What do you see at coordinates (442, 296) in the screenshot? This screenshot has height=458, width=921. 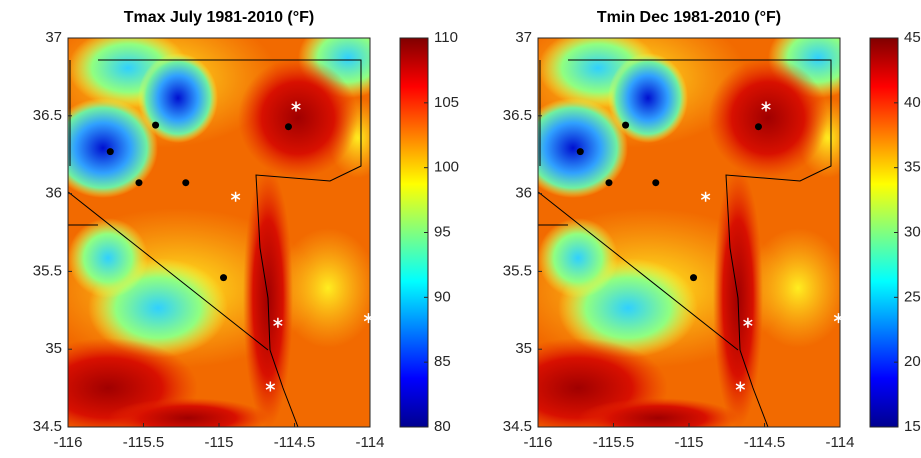 I see `colorbar-tick-label: 90` at bounding box center [442, 296].